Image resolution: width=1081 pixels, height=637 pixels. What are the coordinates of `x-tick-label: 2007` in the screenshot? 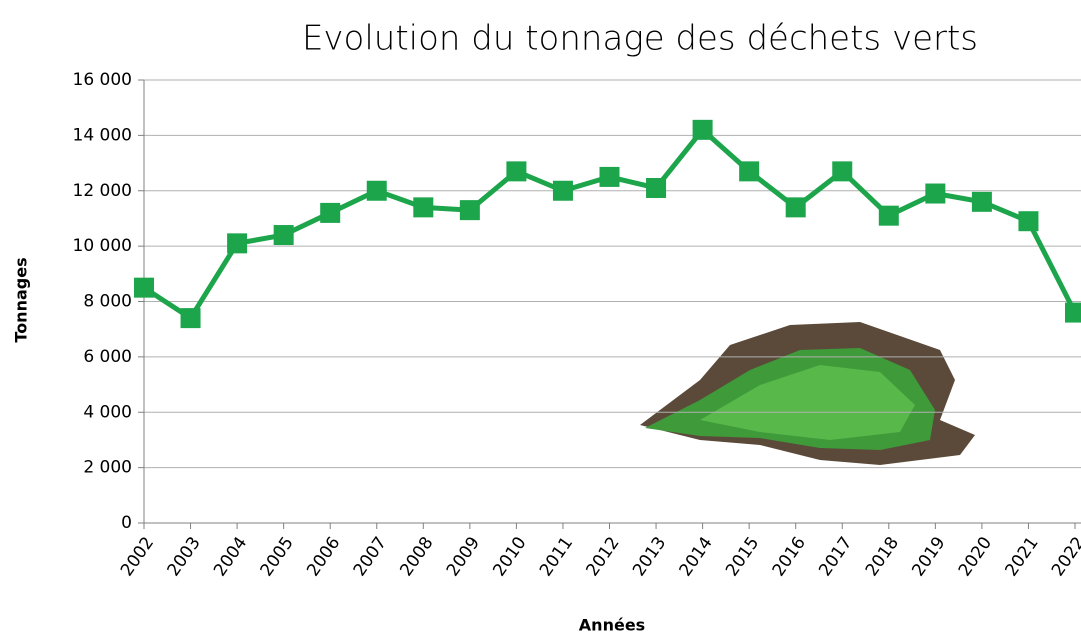 It's located at (370, 556).